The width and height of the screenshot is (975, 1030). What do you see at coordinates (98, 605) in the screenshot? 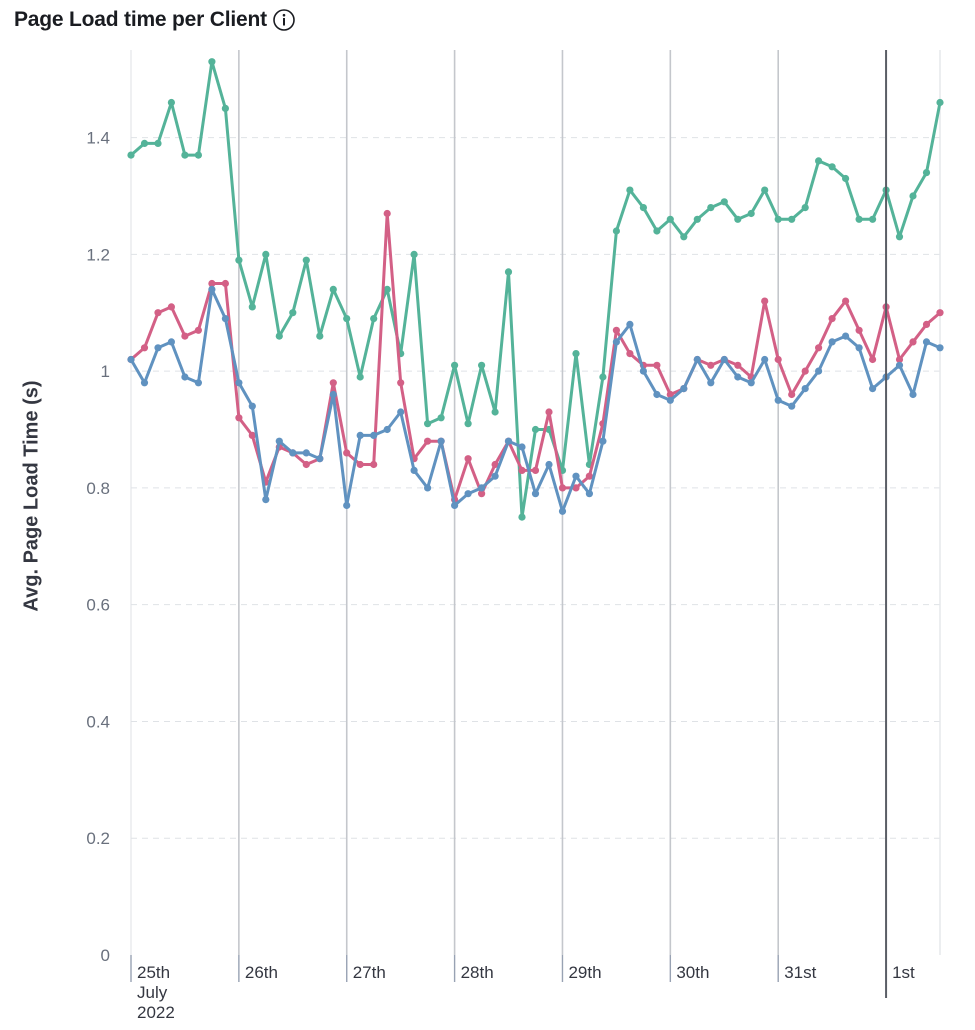
I see `y-tick-label: 0.6` at bounding box center [98, 605].